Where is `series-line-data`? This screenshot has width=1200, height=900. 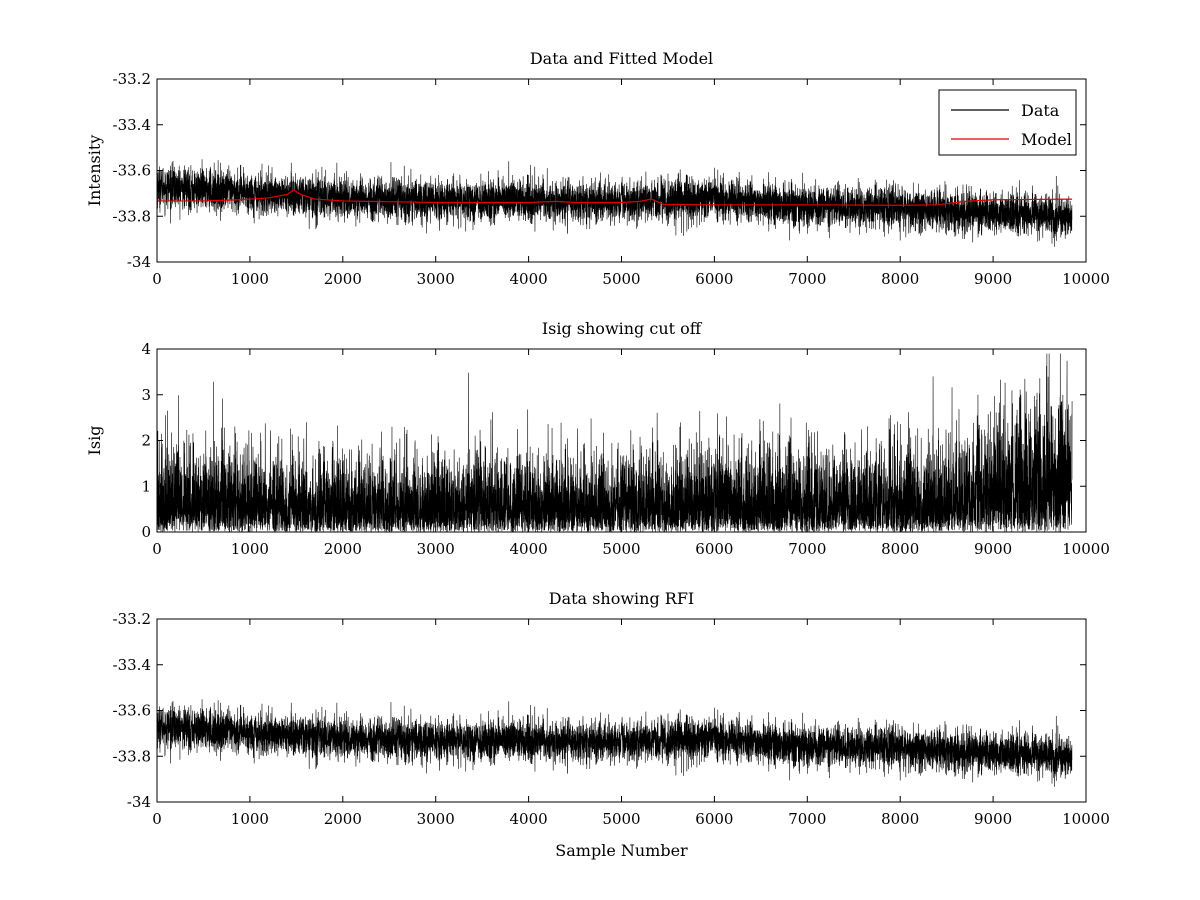
series-line-data is located at coordinates (615, 743).